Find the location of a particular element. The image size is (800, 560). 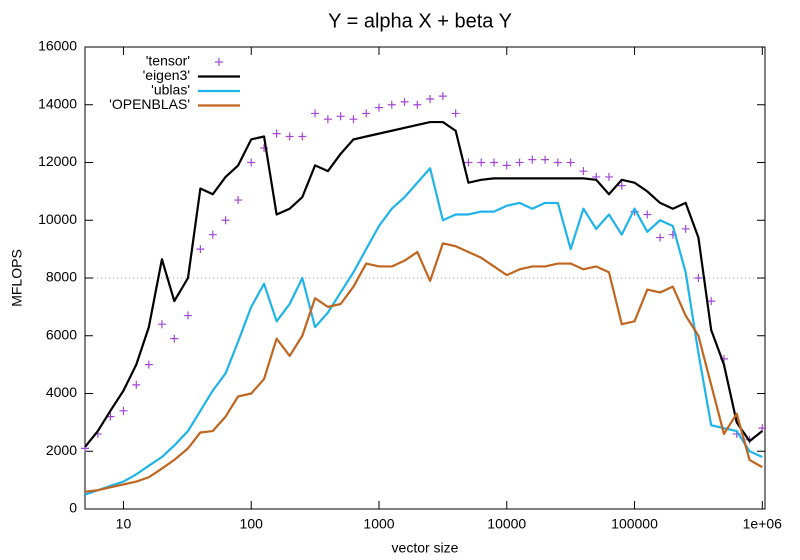

x-tick-label: 100000 is located at coordinates (634, 524).